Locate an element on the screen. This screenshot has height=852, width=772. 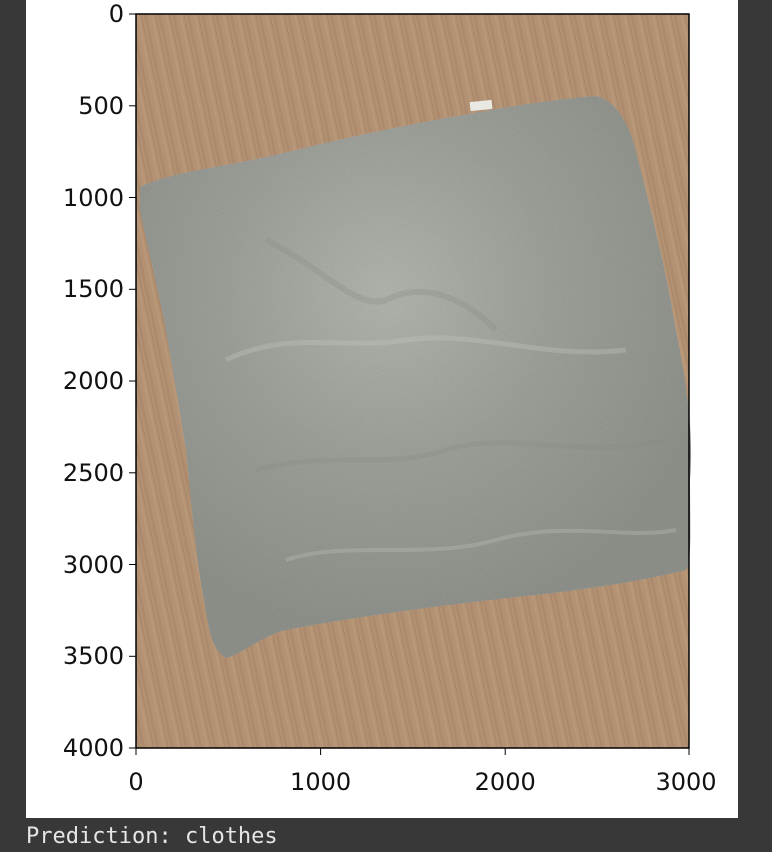
x-tick-label: 3000 is located at coordinates (685, 782).